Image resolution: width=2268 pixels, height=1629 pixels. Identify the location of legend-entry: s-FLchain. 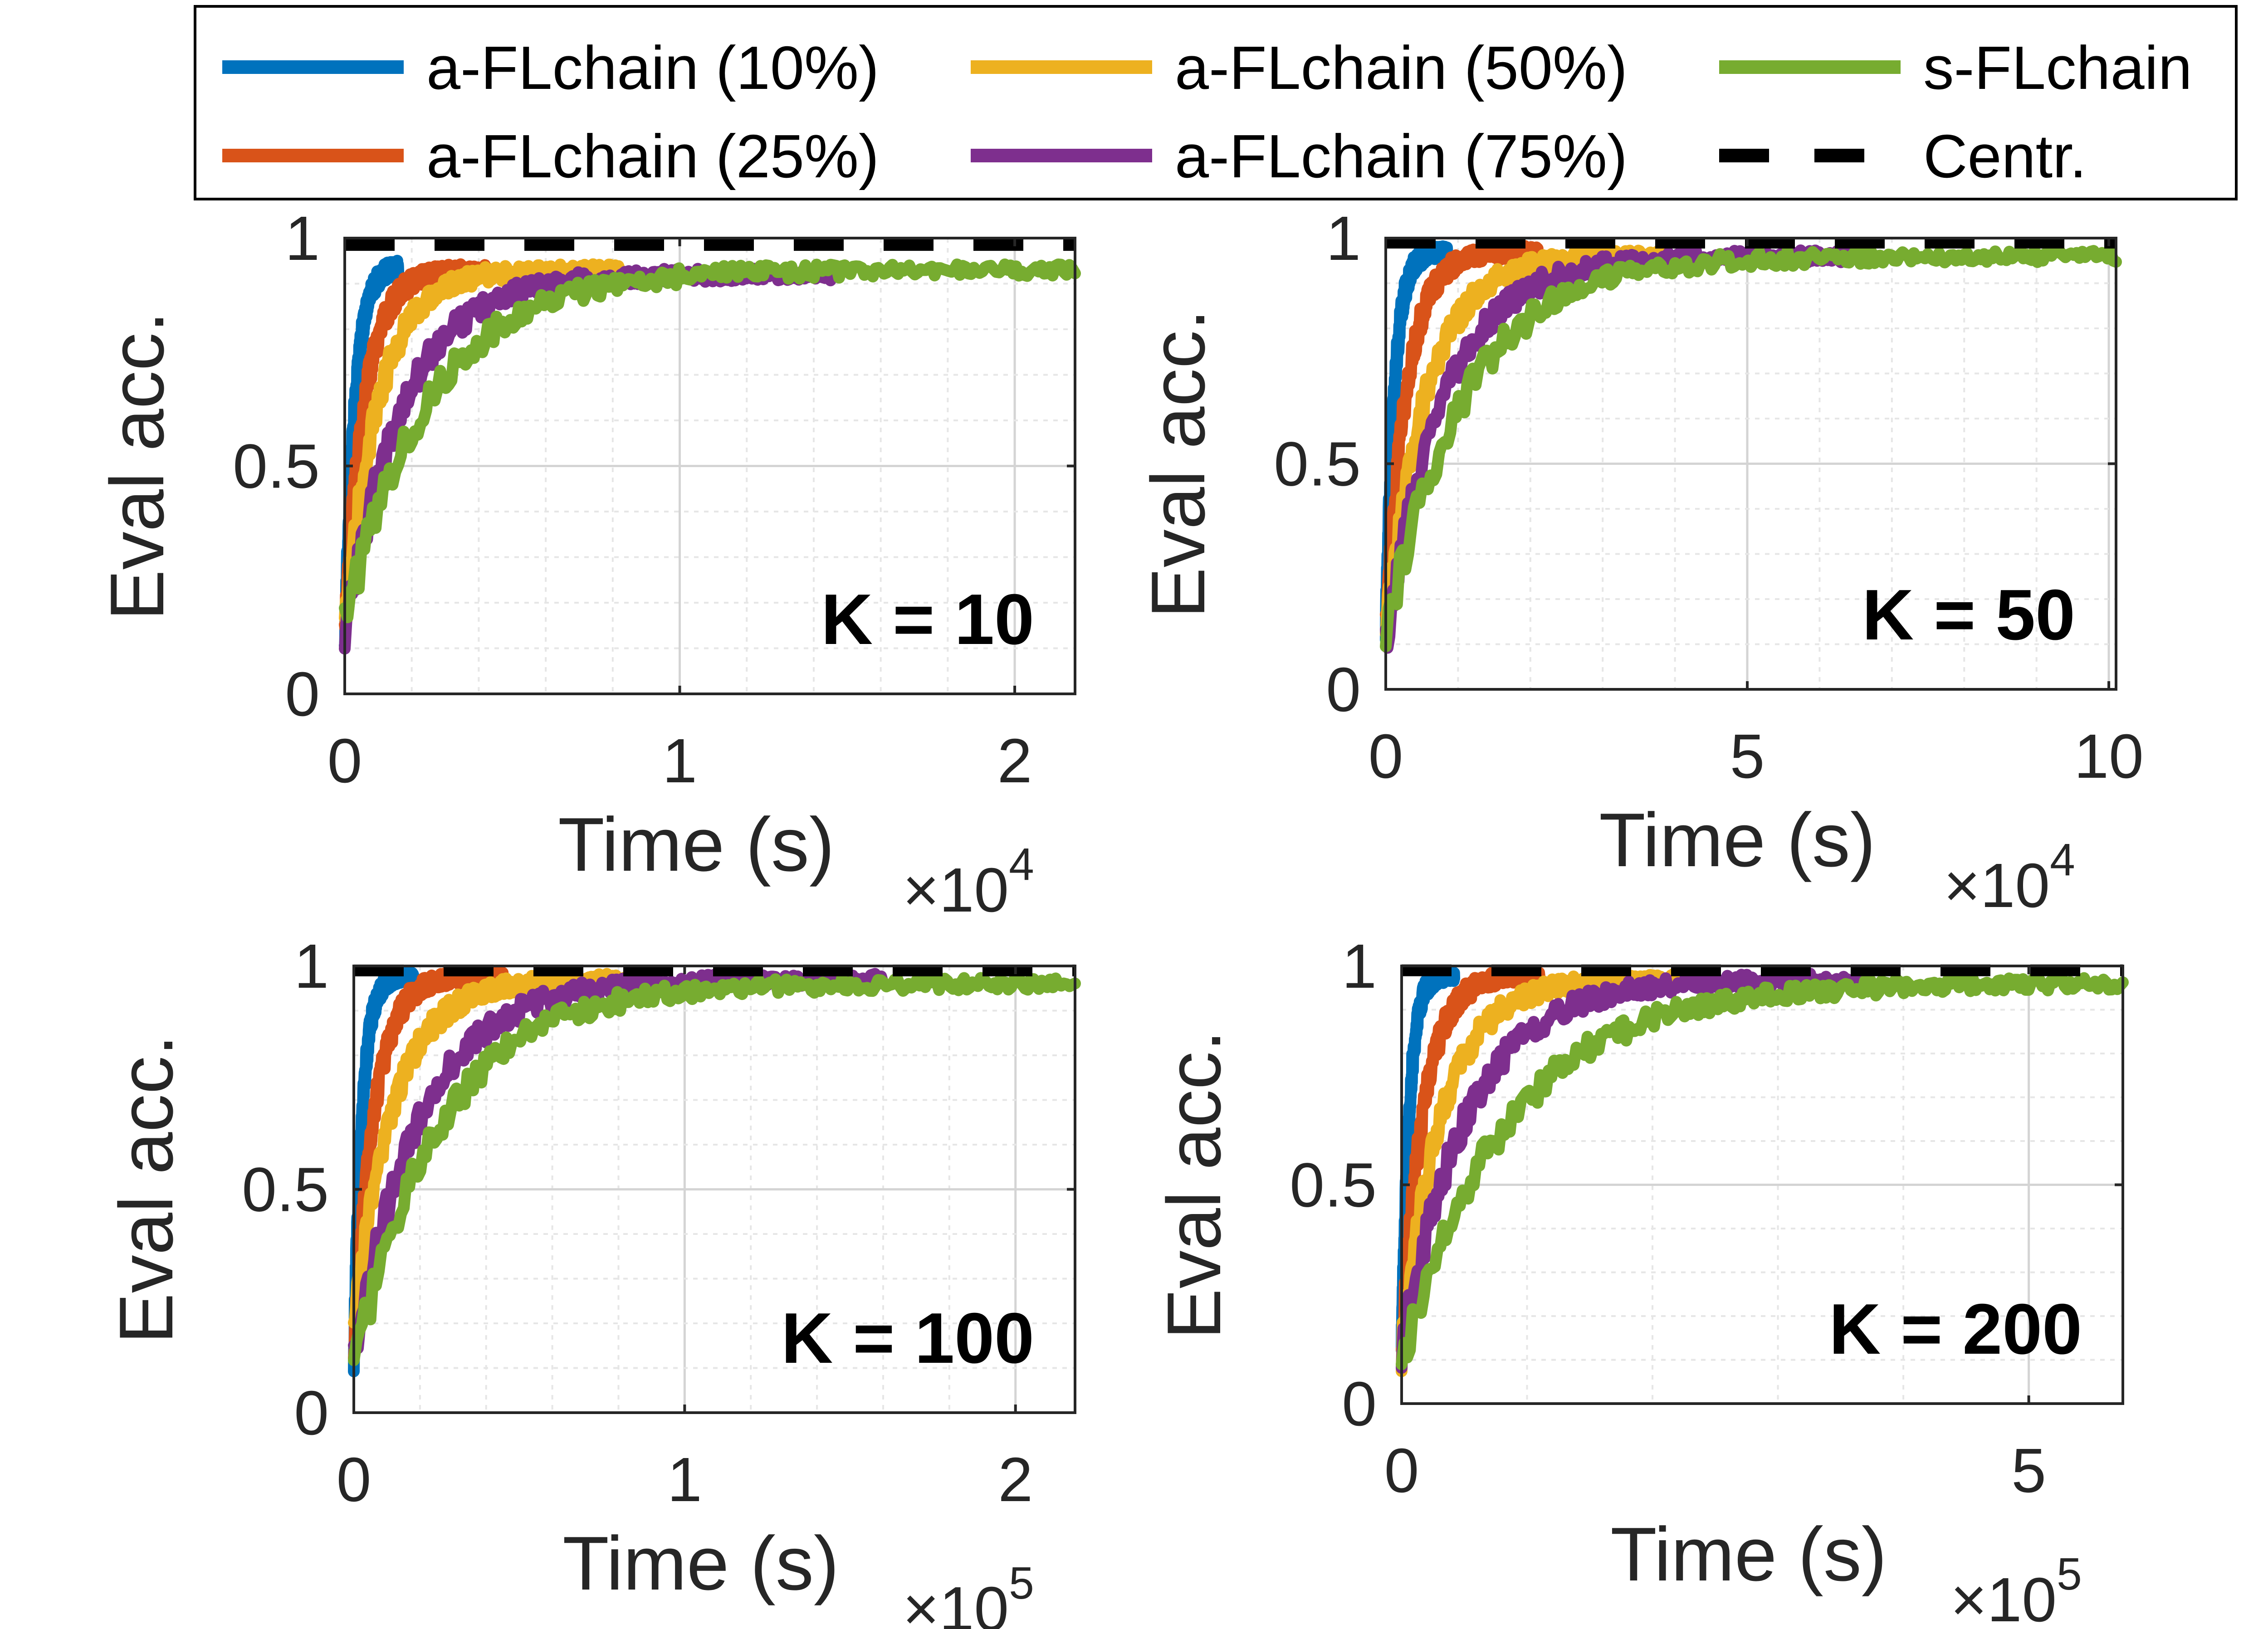
(1956, 68).